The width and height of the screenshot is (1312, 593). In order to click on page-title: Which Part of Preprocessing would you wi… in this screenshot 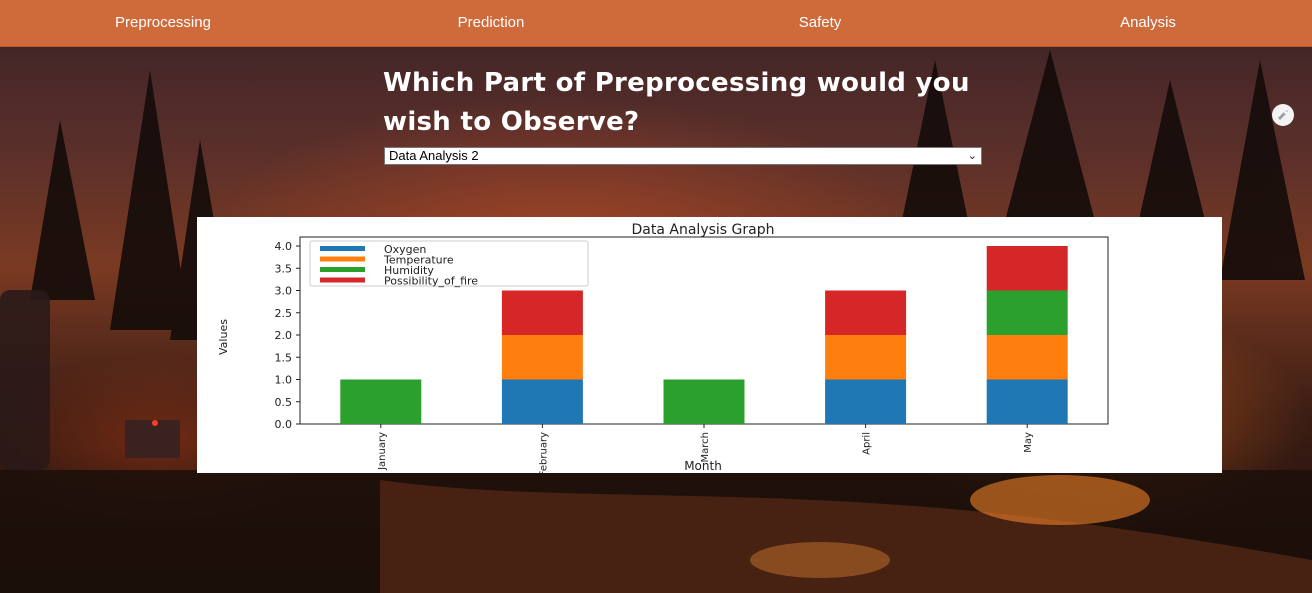, I will do `click(676, 102)`.